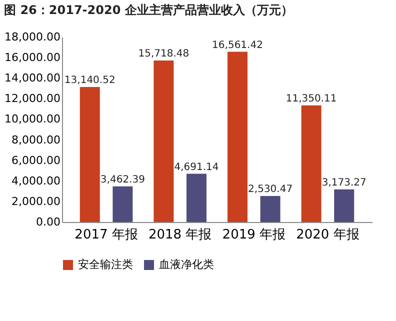  What do you see at coordinates (32, 57) in the screenshot?
I see `y-tick-label: 16,000.00` at bounding box center [32, 57].